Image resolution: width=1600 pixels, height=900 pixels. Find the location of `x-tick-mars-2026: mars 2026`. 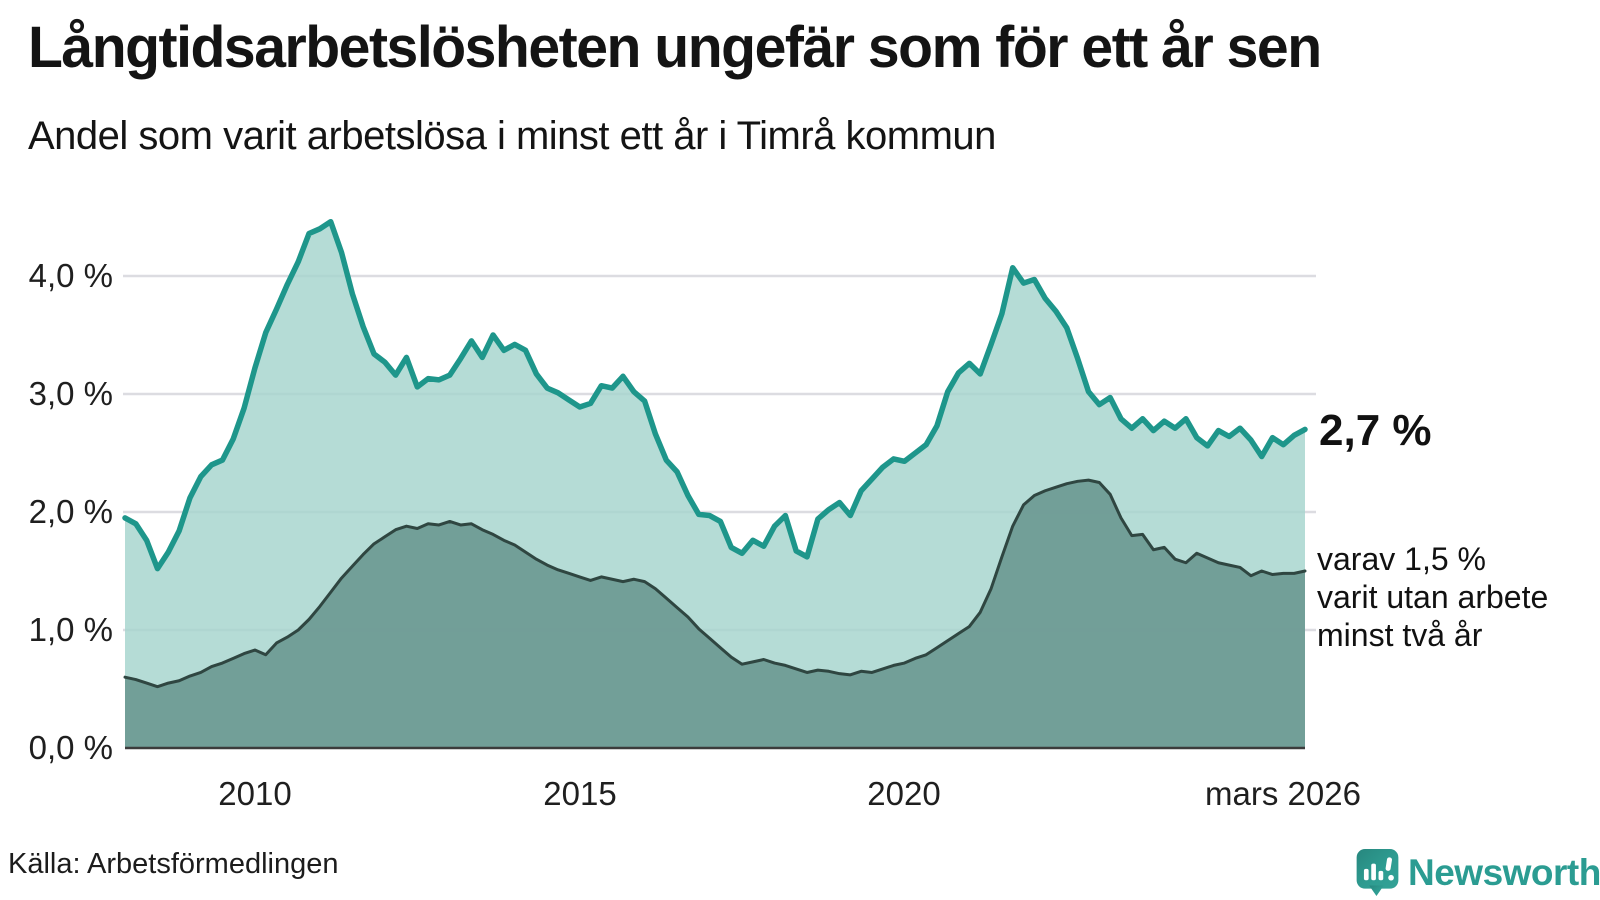

x-tick-mars-2026: mars 2026 is located at coordinates (1283, 793).